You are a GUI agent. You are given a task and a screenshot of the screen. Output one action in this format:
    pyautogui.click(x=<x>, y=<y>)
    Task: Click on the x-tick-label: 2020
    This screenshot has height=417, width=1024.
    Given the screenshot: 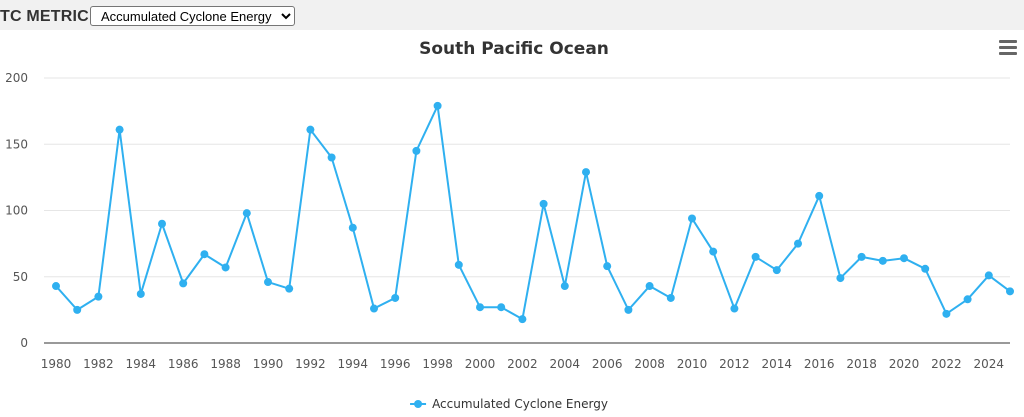 What is the action you would take?
    pyautogui.click(x=904, y=364)
    